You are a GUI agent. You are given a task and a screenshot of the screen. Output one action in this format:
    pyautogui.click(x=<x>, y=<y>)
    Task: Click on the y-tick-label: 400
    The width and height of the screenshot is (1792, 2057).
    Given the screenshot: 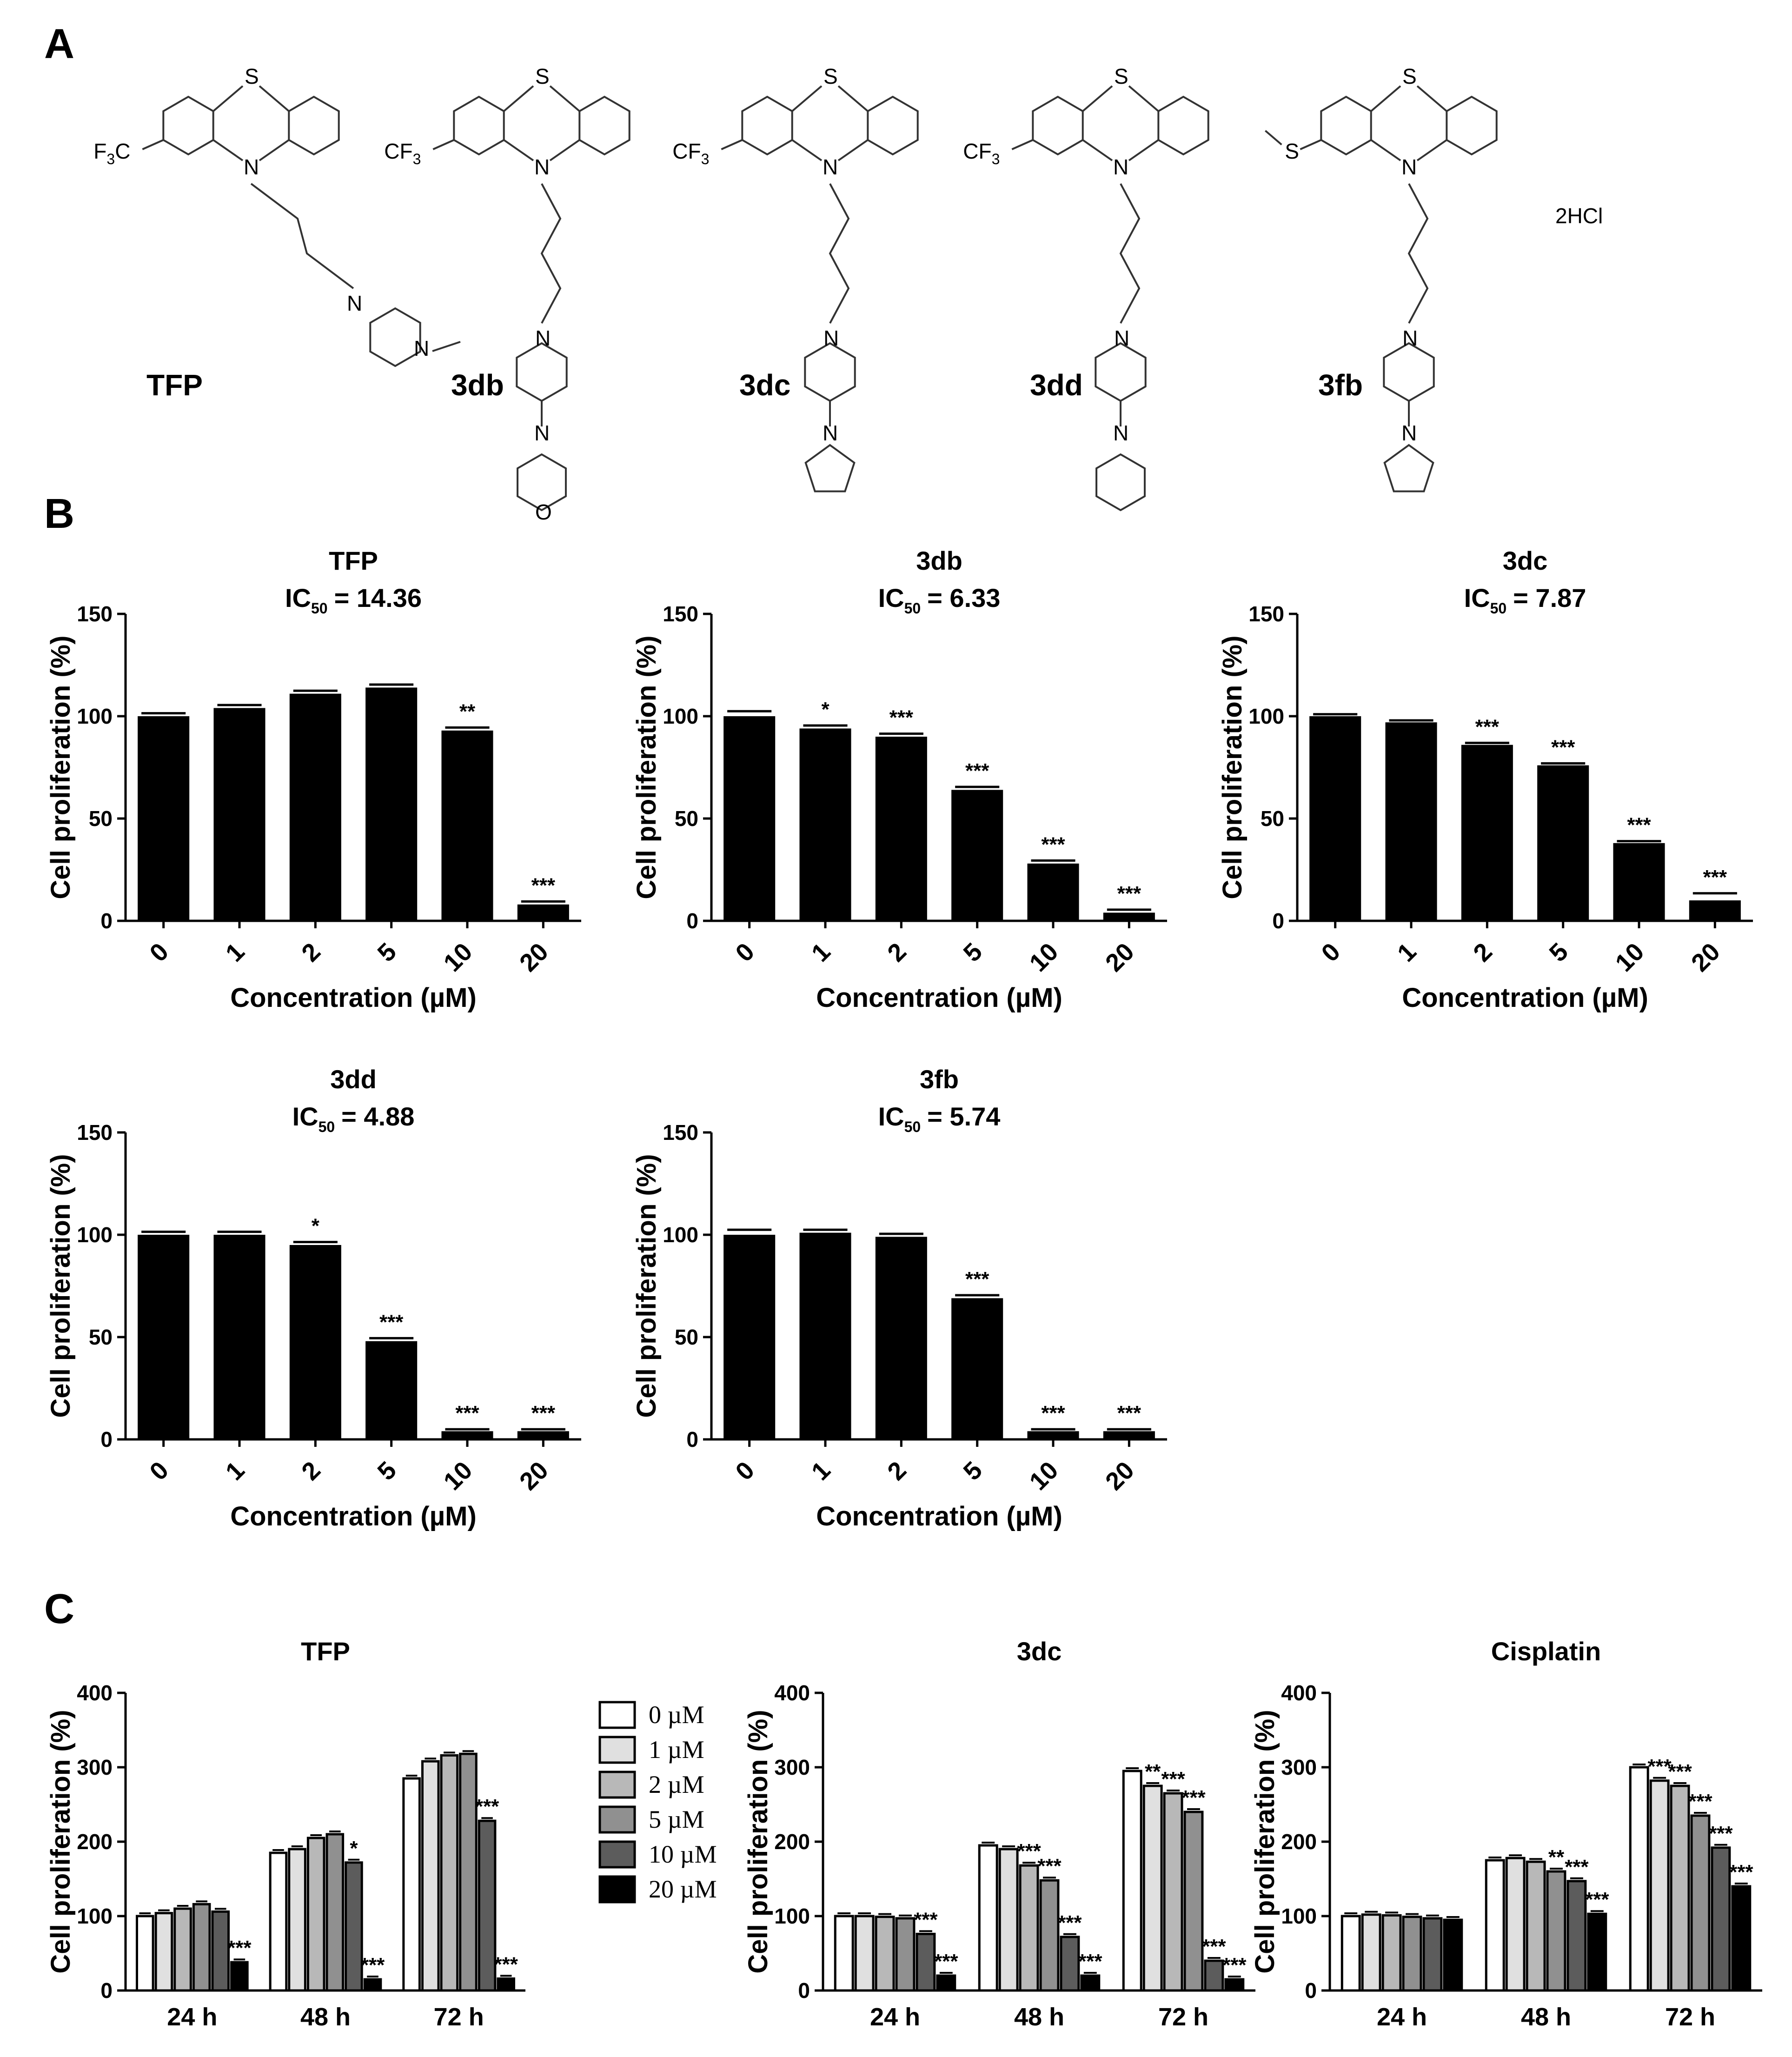 What is the action you would take?
    pyautogui.click(x=792, y=1693)
    